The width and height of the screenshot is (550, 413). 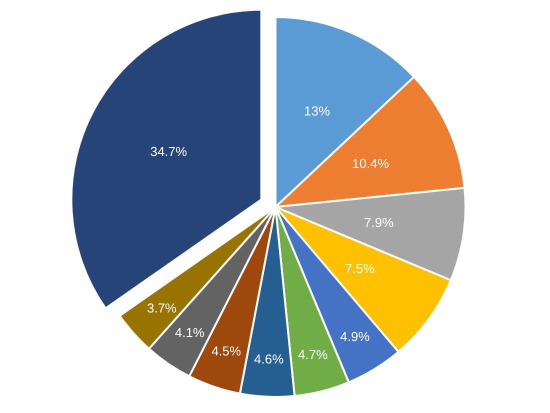 I want to click on data-label: 4.5%, so click(x=226, y=350).